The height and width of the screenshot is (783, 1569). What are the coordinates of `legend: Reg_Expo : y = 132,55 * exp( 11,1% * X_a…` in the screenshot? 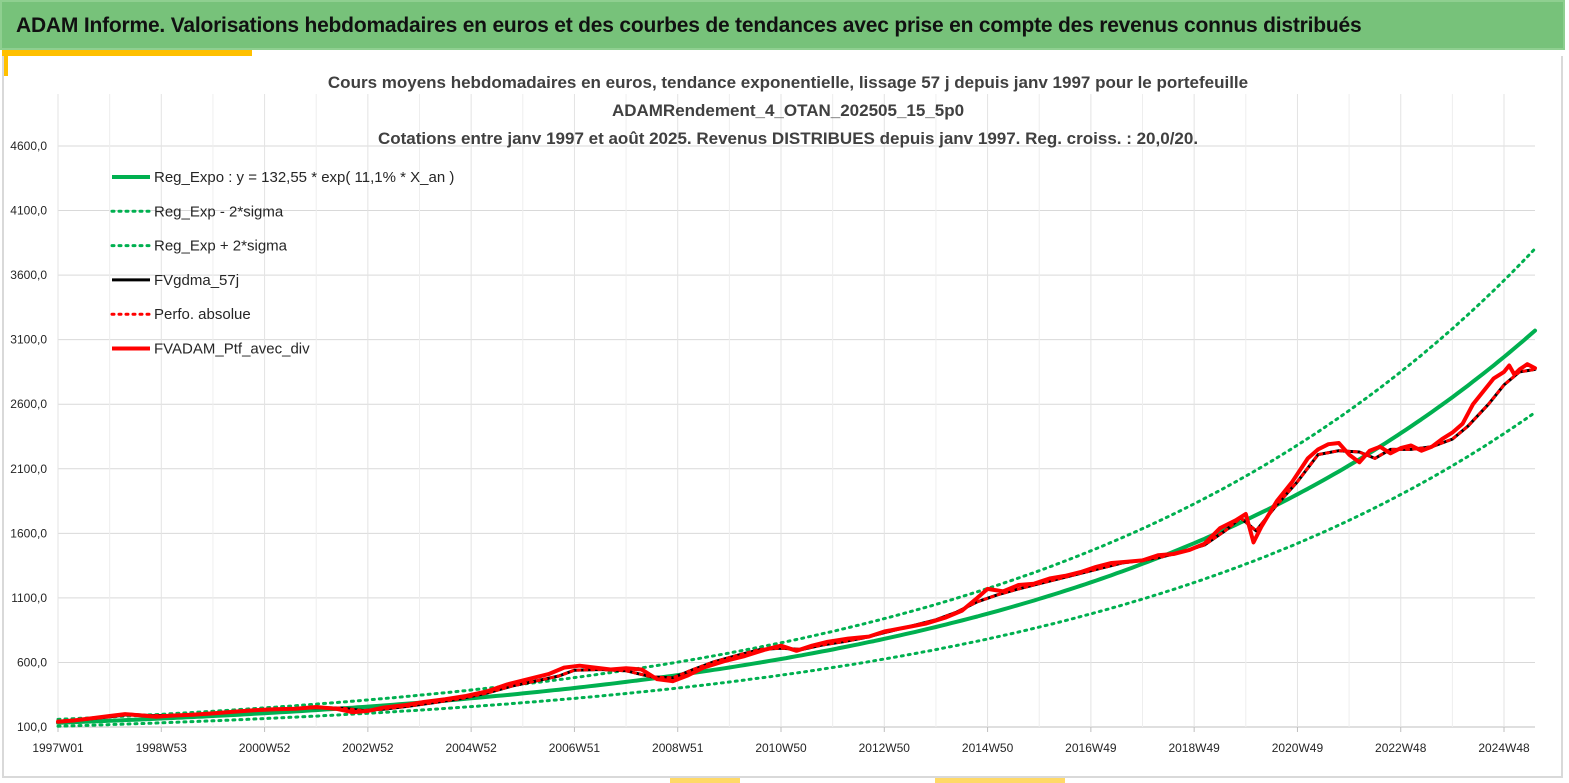 It's located at (282, 263).